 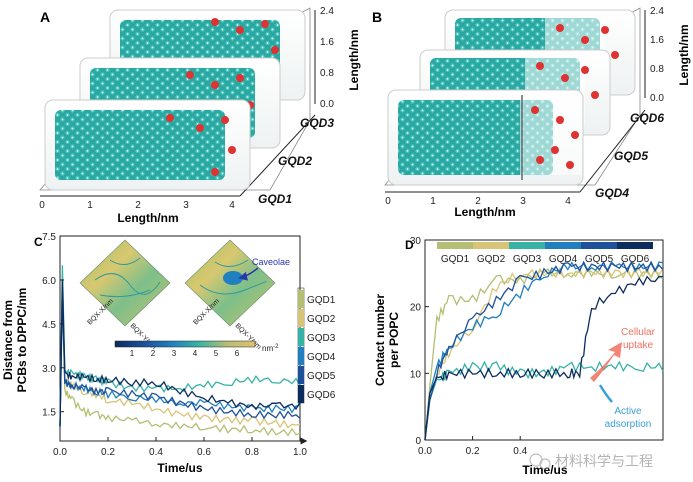 I want to click on panel-c-caveolae-arrow, so click(x=248, y=274).